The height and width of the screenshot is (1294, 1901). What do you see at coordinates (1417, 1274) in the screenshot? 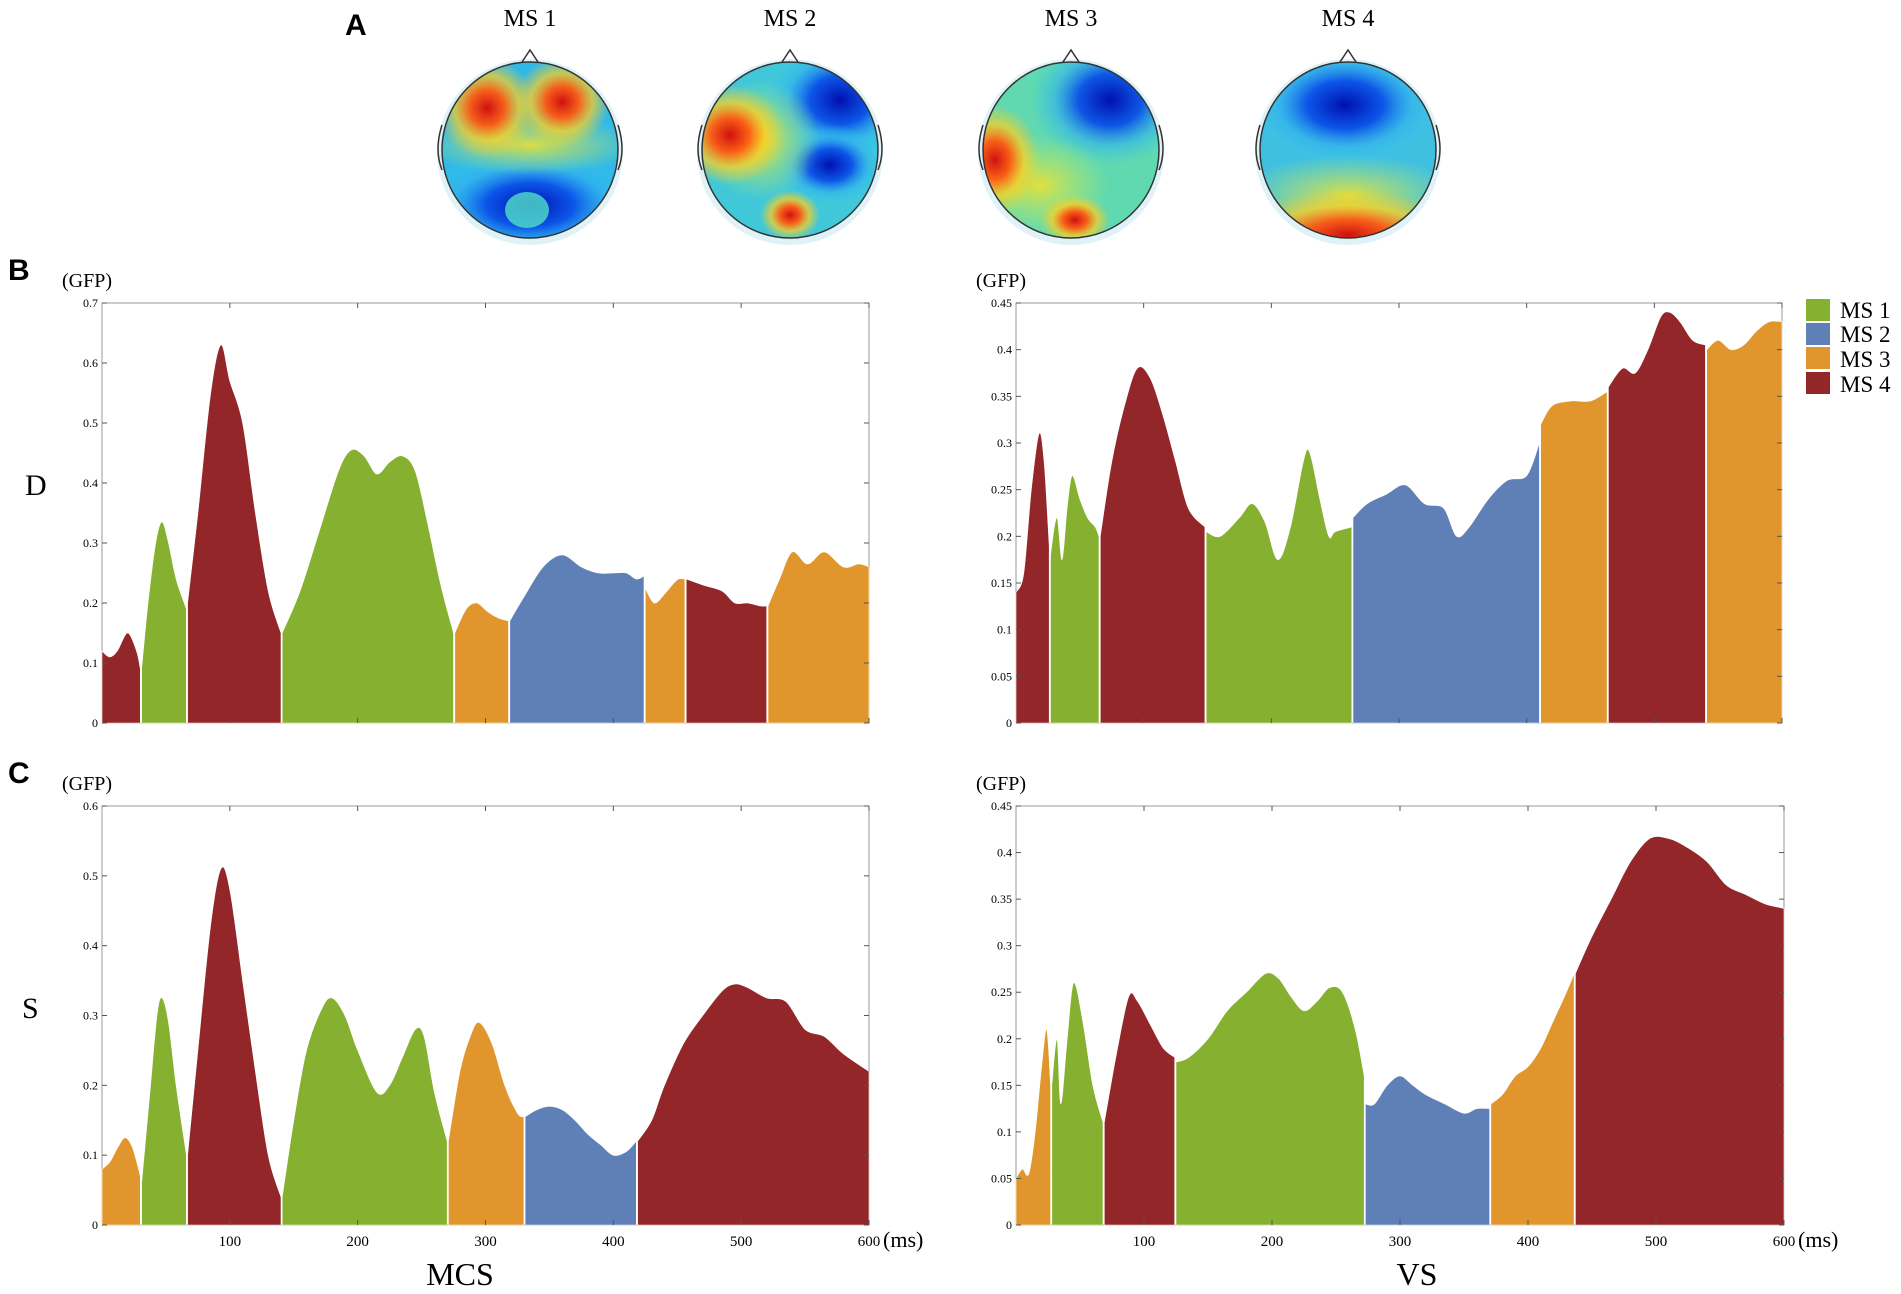
I see `column-label-vs: VS` at bounding box center [1417, 1274].